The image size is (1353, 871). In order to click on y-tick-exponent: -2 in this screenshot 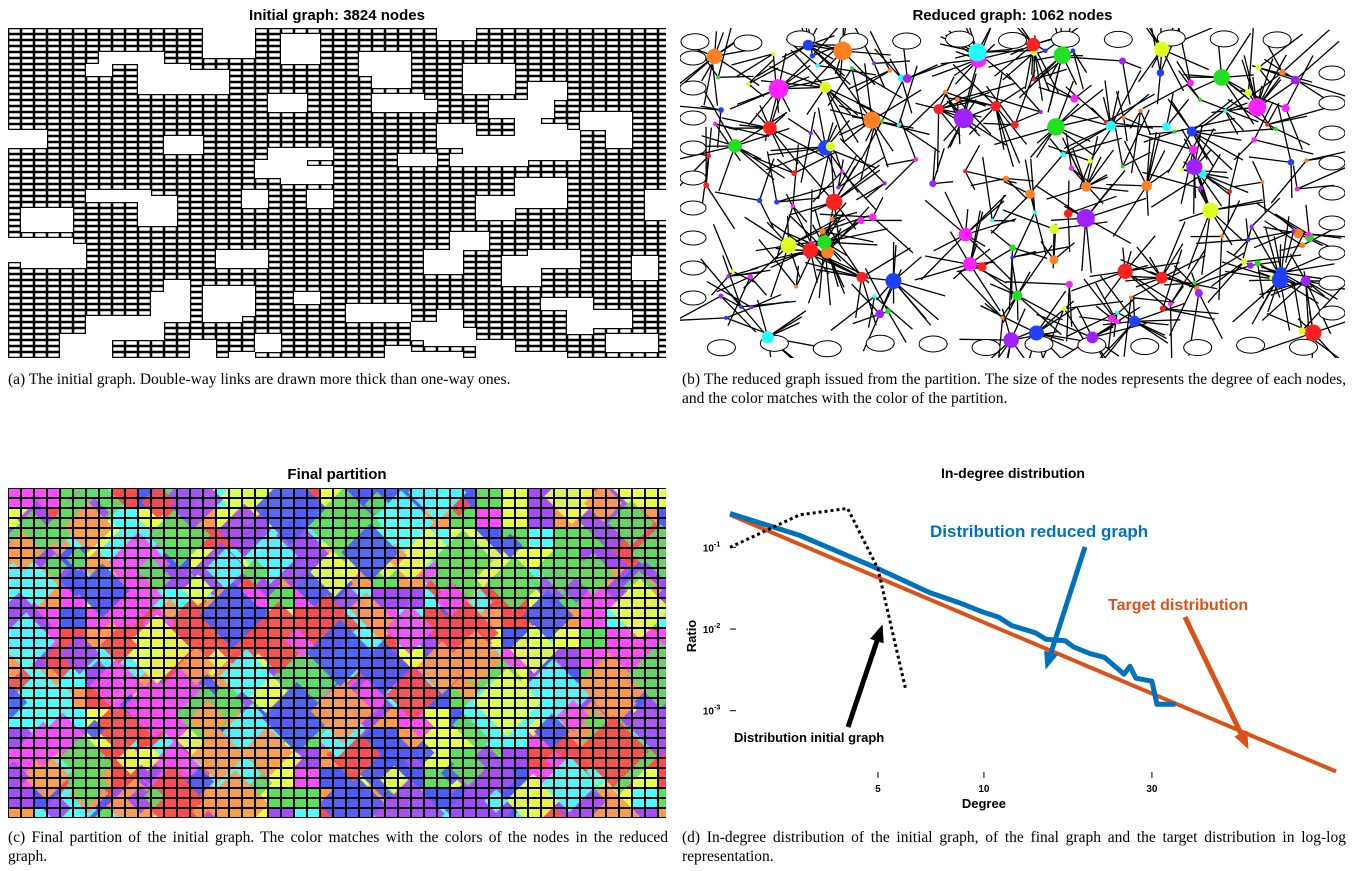, I will do `click(717, 626)`.